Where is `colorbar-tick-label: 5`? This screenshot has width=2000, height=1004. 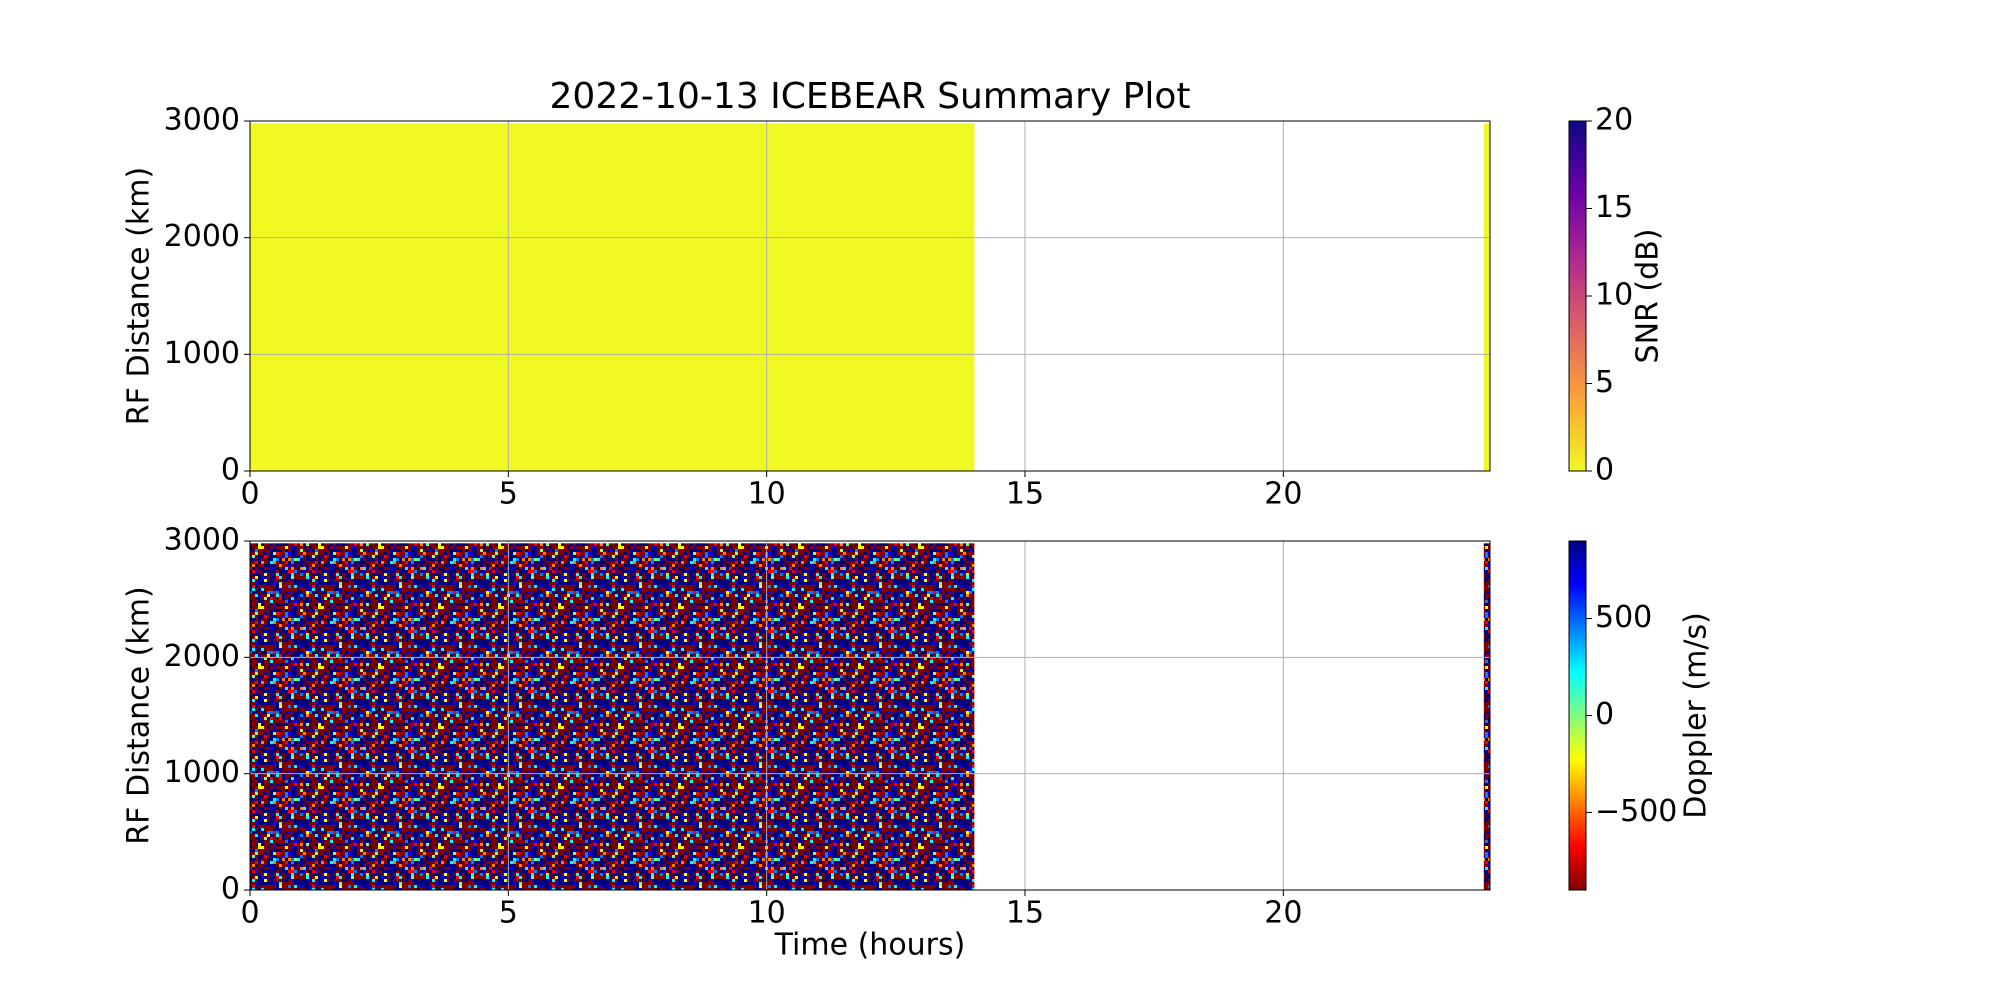
colorbar-tick-label: 5 is located at coordinates (1604, 382).